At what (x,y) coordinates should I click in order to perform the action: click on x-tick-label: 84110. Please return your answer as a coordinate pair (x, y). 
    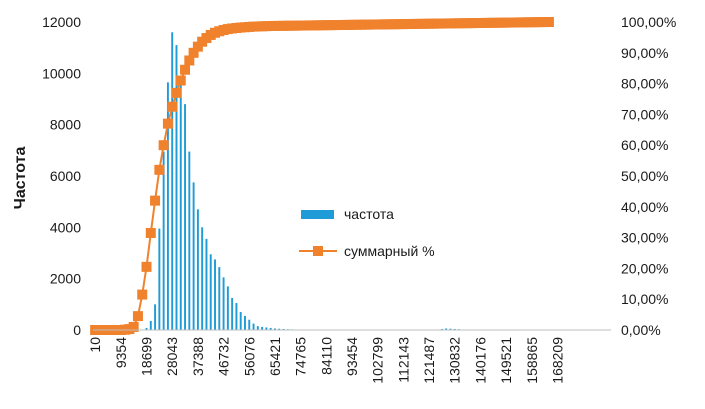
    Looking at the image, I should click on (326, 356).